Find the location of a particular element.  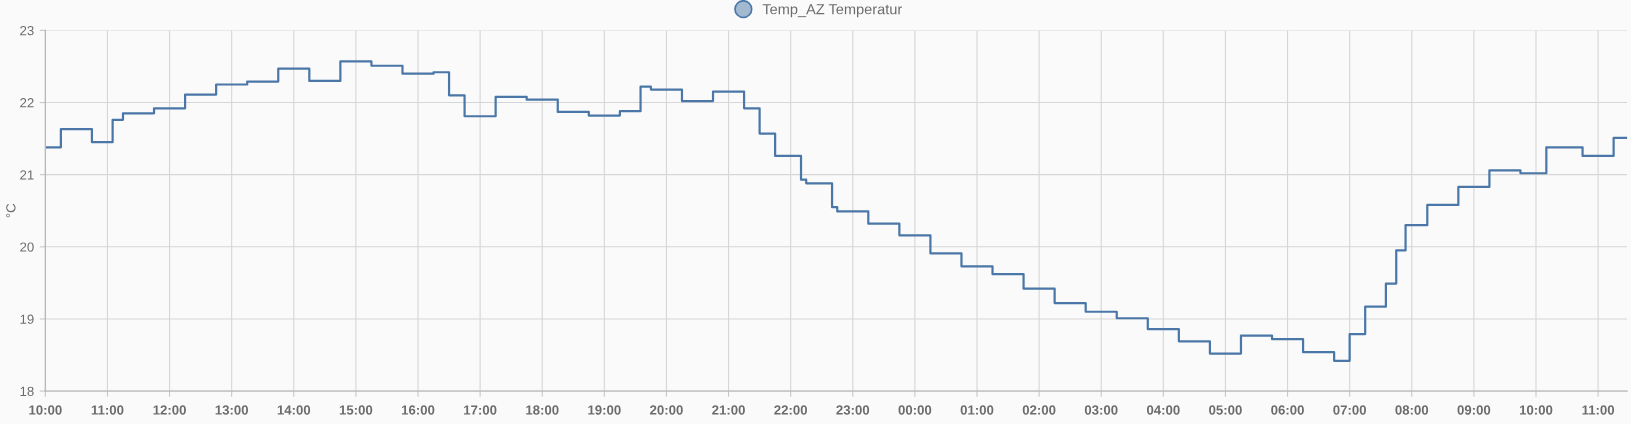

x-tick-label: 16:00 is located at coordinates (418, 410).